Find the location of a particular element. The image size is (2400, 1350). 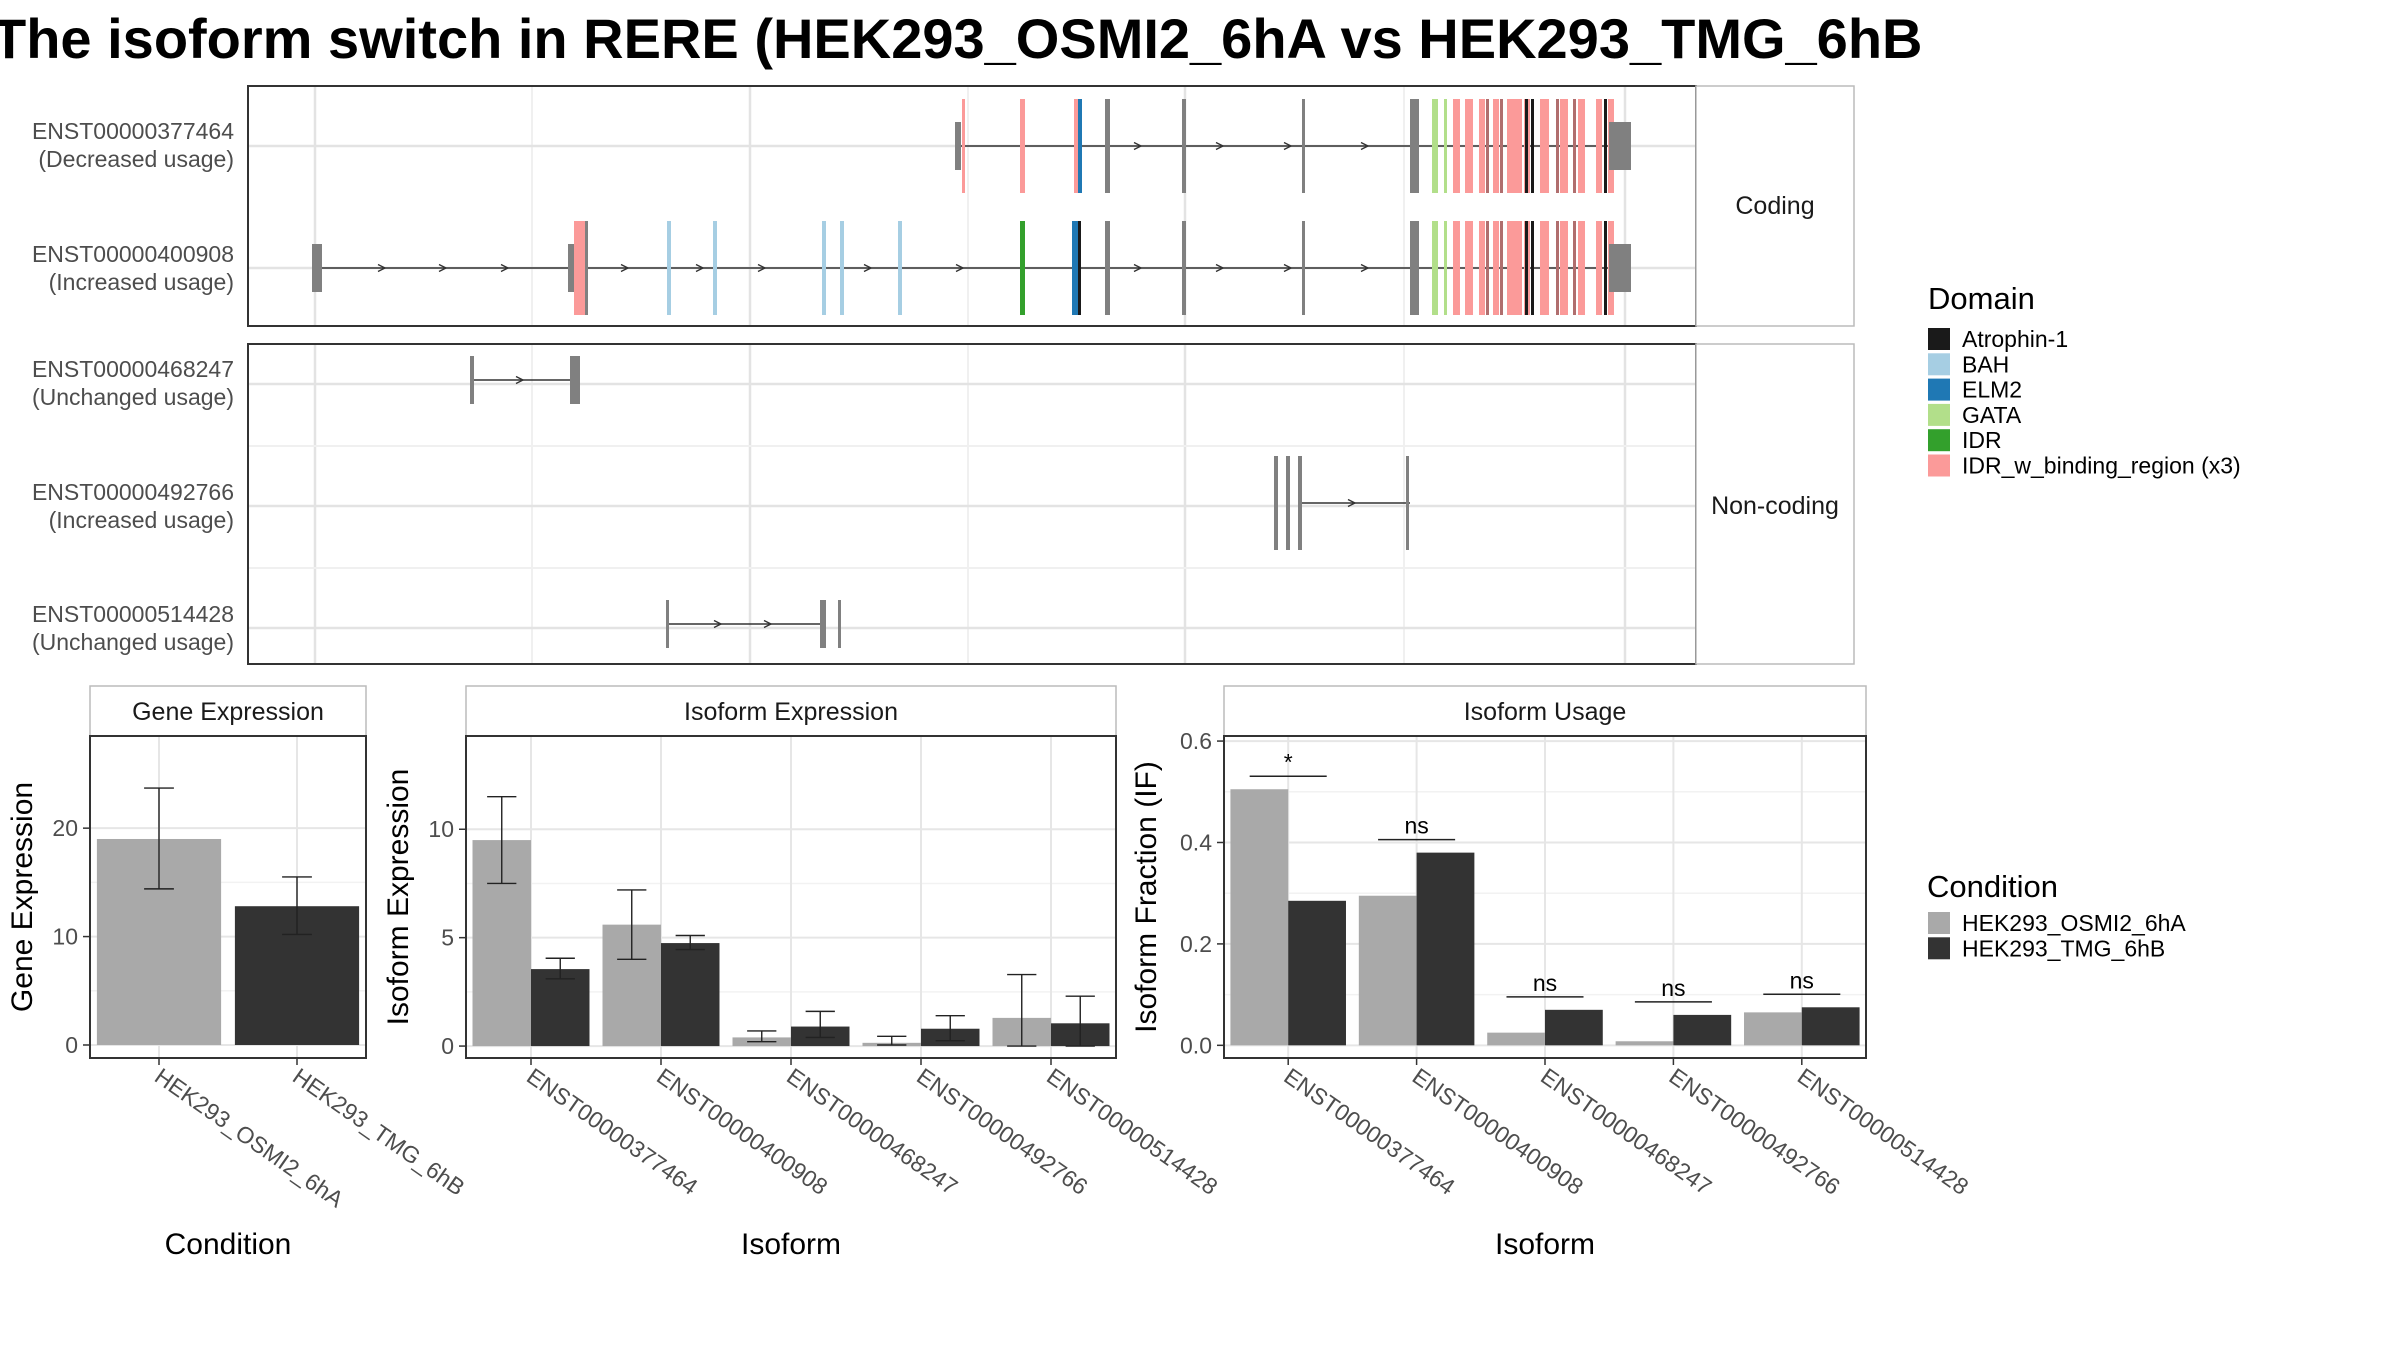

panel-2-sig-label-2: ns is located at coordinates (1545, 983).